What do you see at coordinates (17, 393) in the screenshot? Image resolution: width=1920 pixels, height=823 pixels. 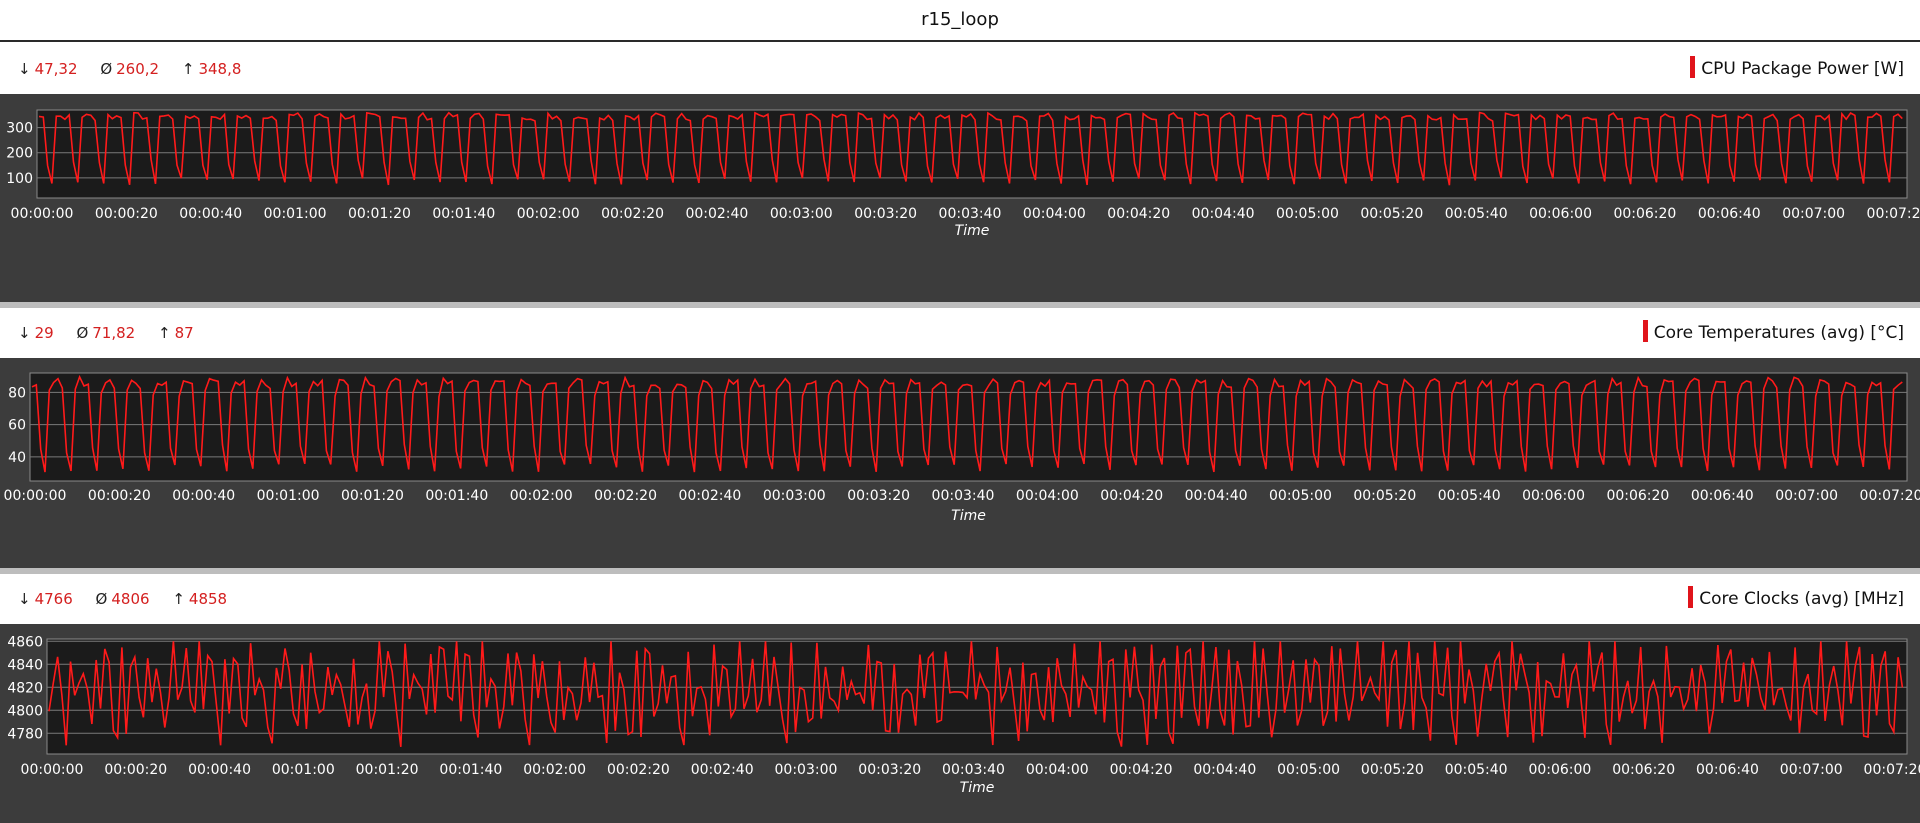 I see `y-tick-label: 80` at bounding box center [17, 393].